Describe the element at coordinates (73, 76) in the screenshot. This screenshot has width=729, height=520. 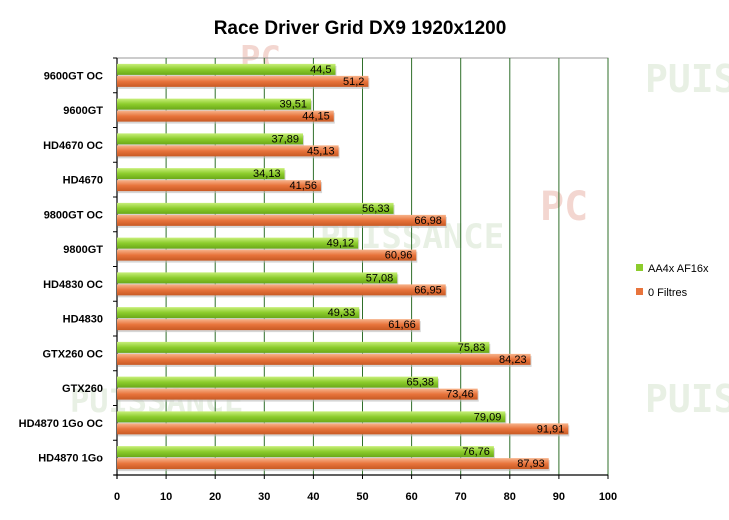
I see `category-label: 9600GT OC` at that location.